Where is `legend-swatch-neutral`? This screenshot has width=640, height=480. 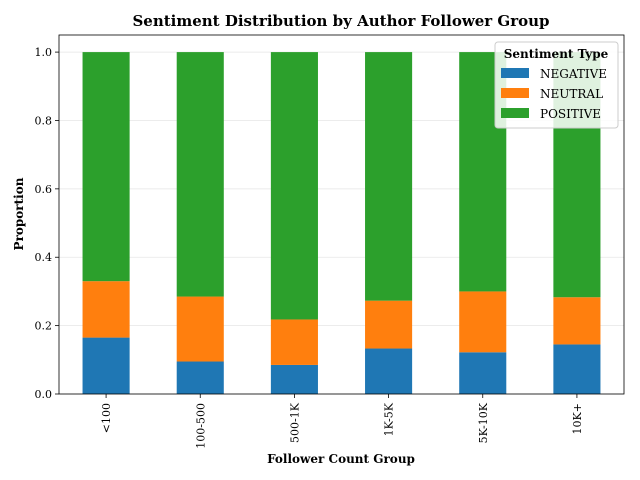 legend-swatch-neutral is located at coordinates (515, 93).